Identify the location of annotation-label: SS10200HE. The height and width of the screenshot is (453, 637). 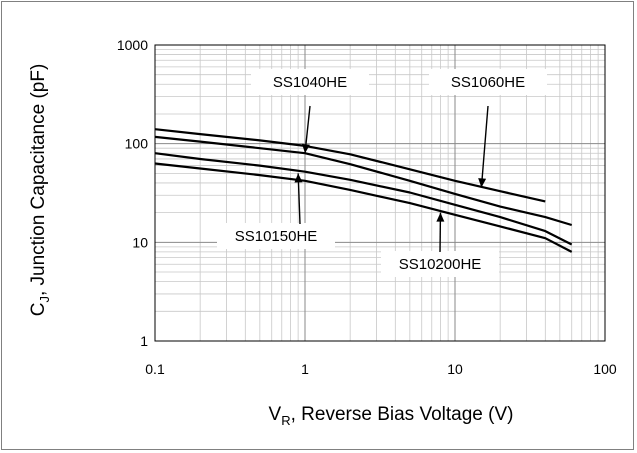
(440, 264).